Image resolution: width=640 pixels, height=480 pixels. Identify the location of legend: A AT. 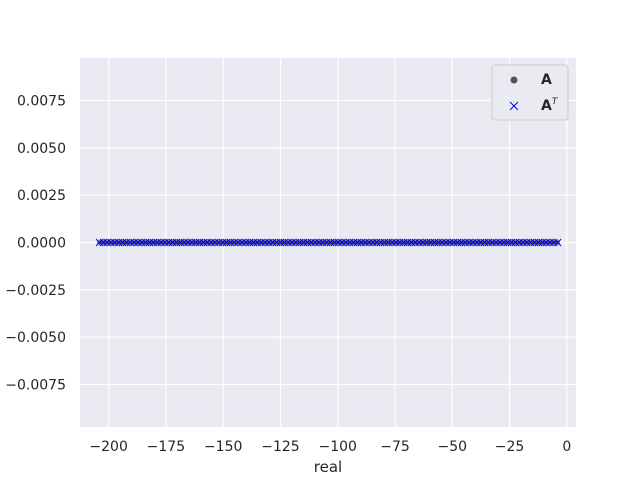
(530, 92).